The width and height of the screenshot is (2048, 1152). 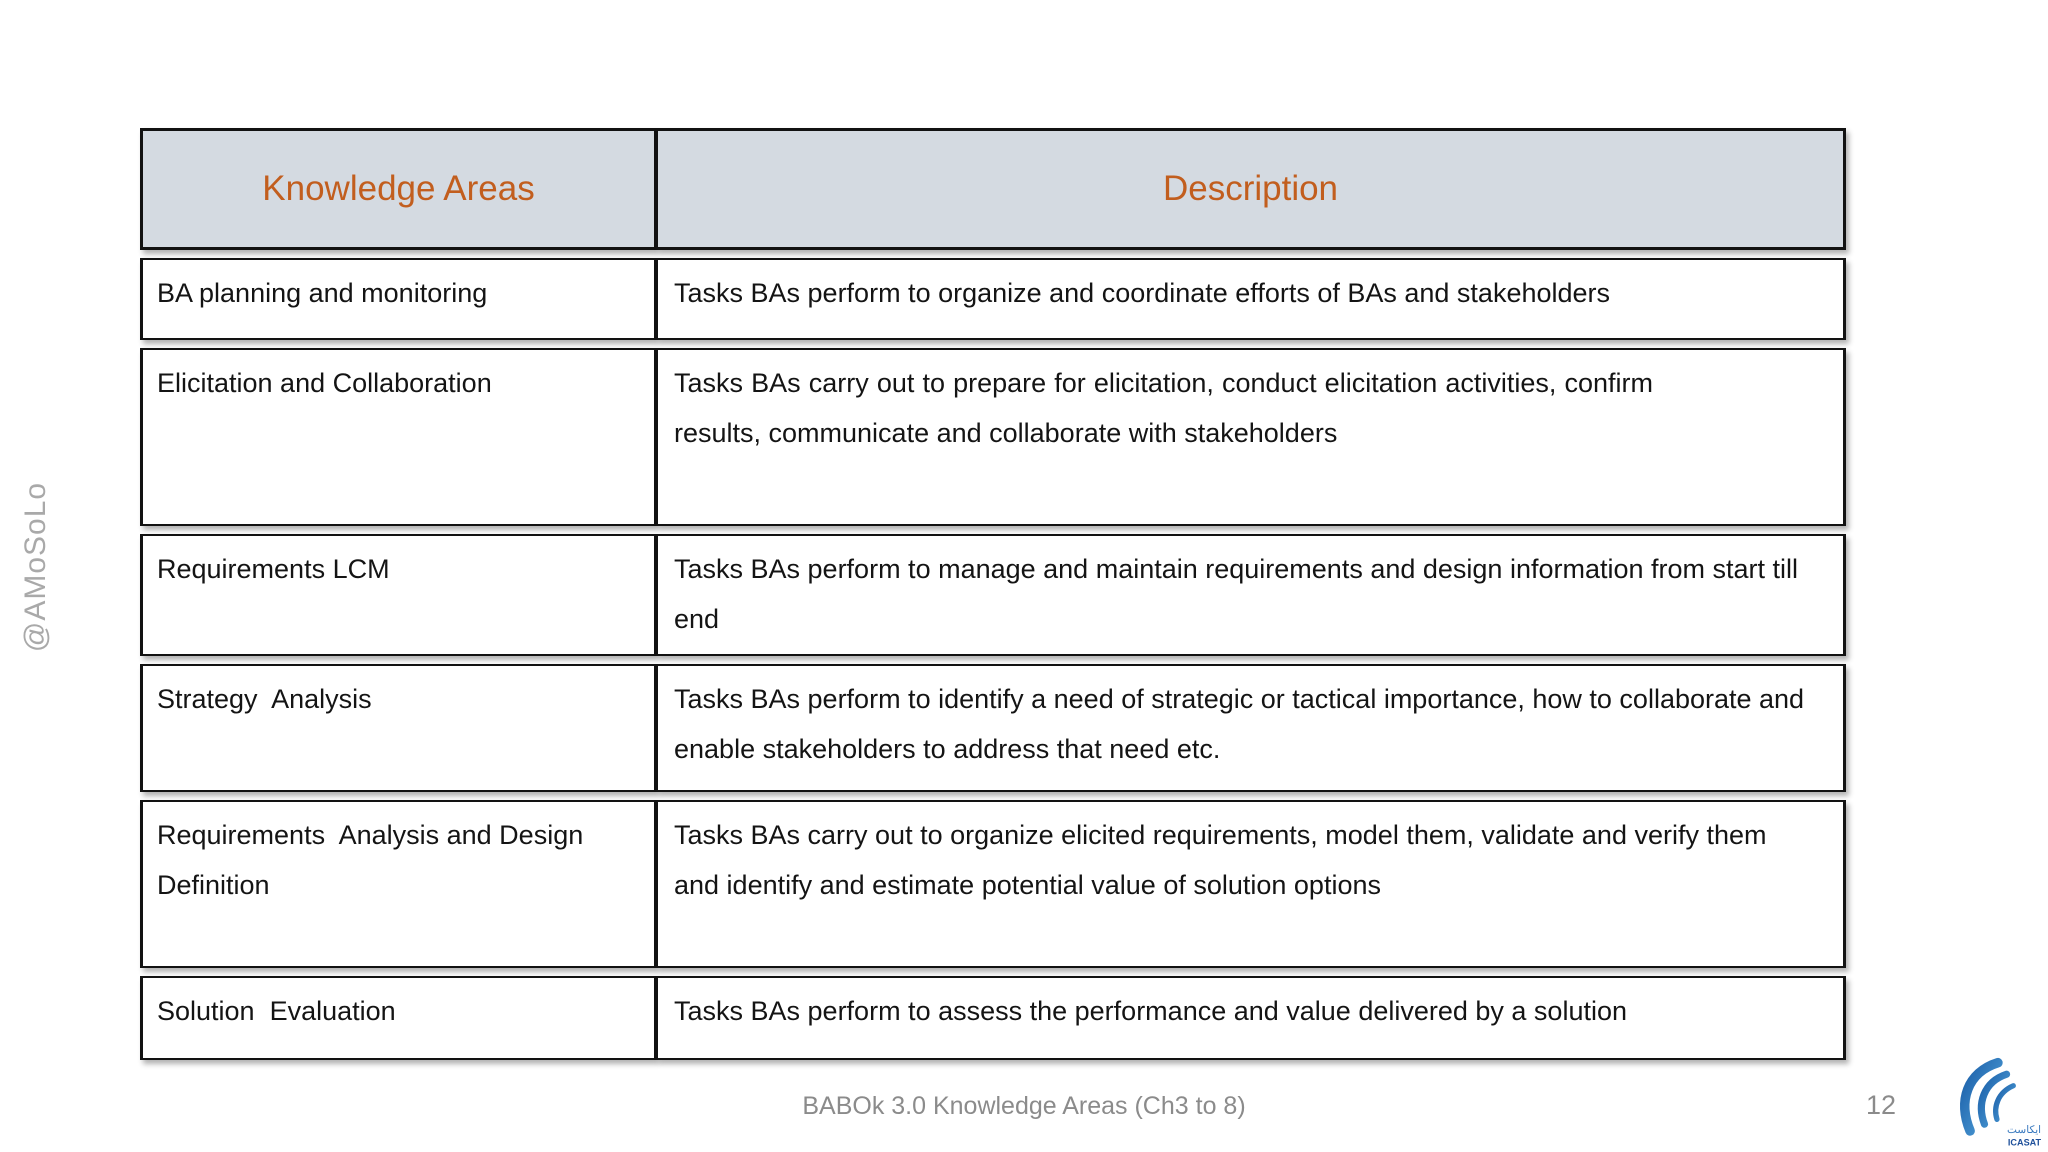 I want to click on logo-arabic-text: ايكاست, so click(x=2024, y=1130).